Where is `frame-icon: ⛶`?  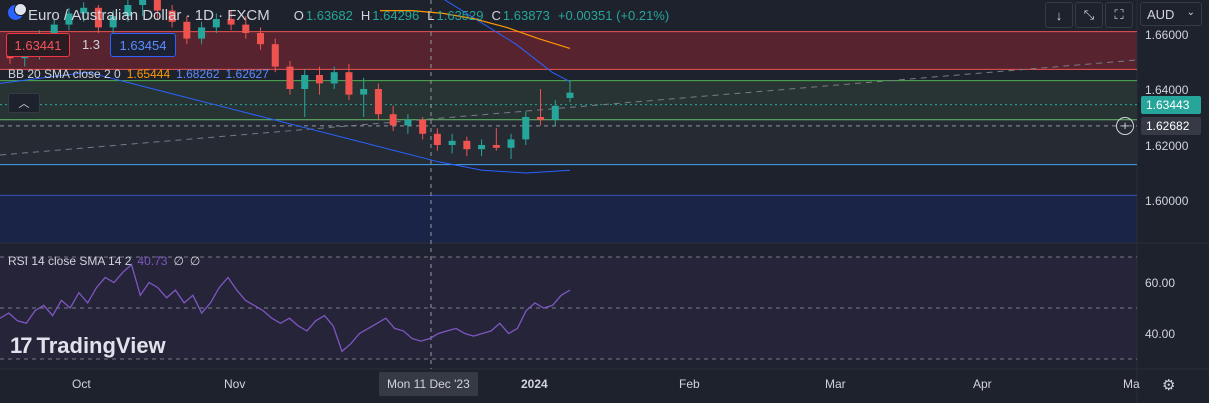
frame-icon: ⛶ is located at coordinates (1119, 14).